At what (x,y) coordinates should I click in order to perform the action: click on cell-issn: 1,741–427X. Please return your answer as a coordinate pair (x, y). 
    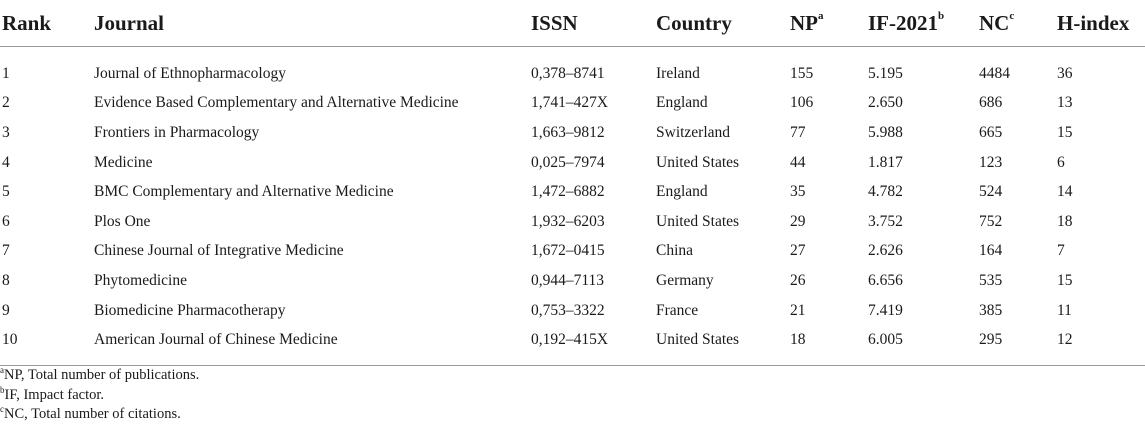
    Looking at the image, I should click on (570, 103).